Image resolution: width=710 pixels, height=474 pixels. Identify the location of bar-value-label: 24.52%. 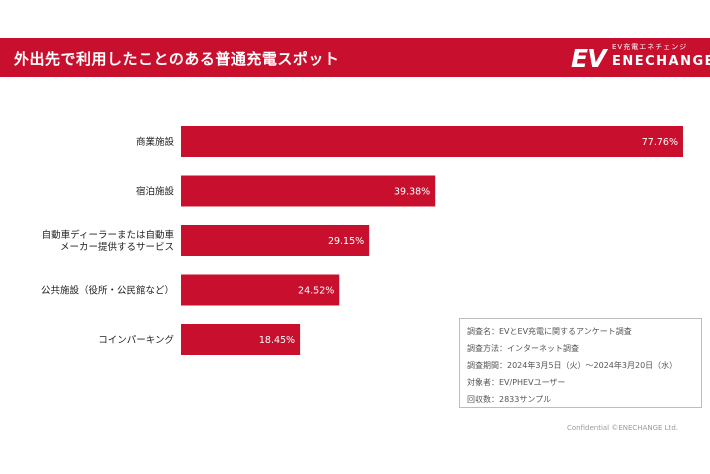
(316, 291).